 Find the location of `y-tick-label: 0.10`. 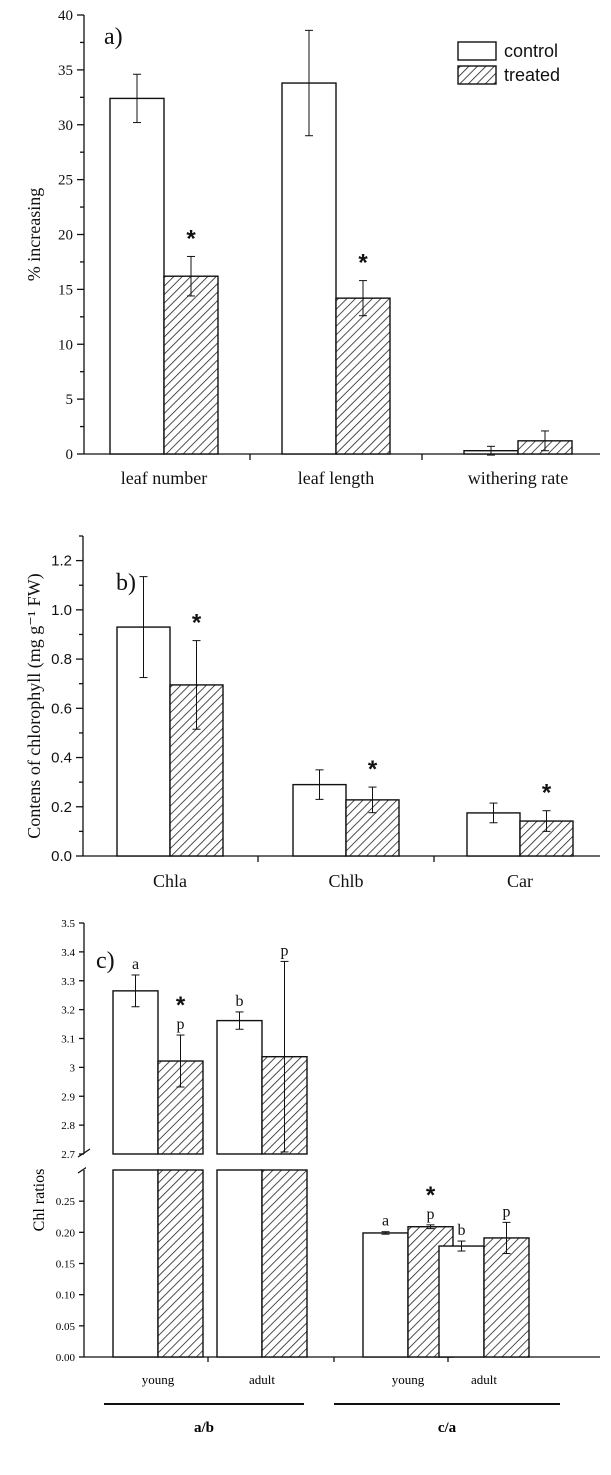

y-tick-label: 0.10 is located at coordinates (66, 1296).